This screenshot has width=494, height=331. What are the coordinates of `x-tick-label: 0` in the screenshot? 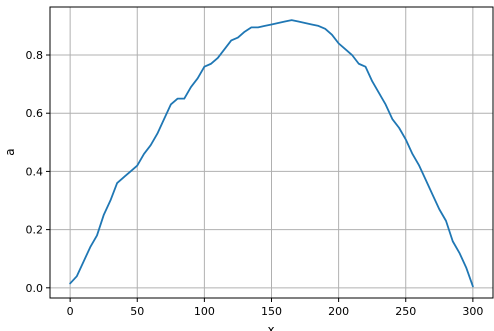 It's located at (70, 311).